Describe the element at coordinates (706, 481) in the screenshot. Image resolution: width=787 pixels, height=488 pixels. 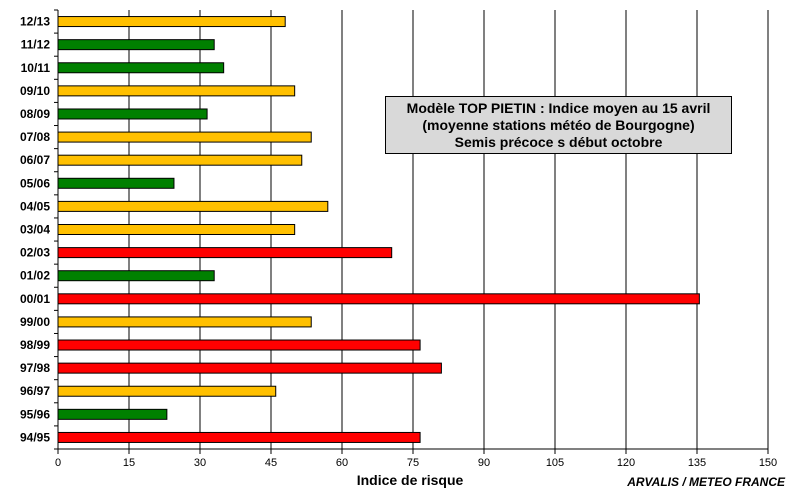
I see `credit-label: ARVALIS / METEO FRANCE` at that location.